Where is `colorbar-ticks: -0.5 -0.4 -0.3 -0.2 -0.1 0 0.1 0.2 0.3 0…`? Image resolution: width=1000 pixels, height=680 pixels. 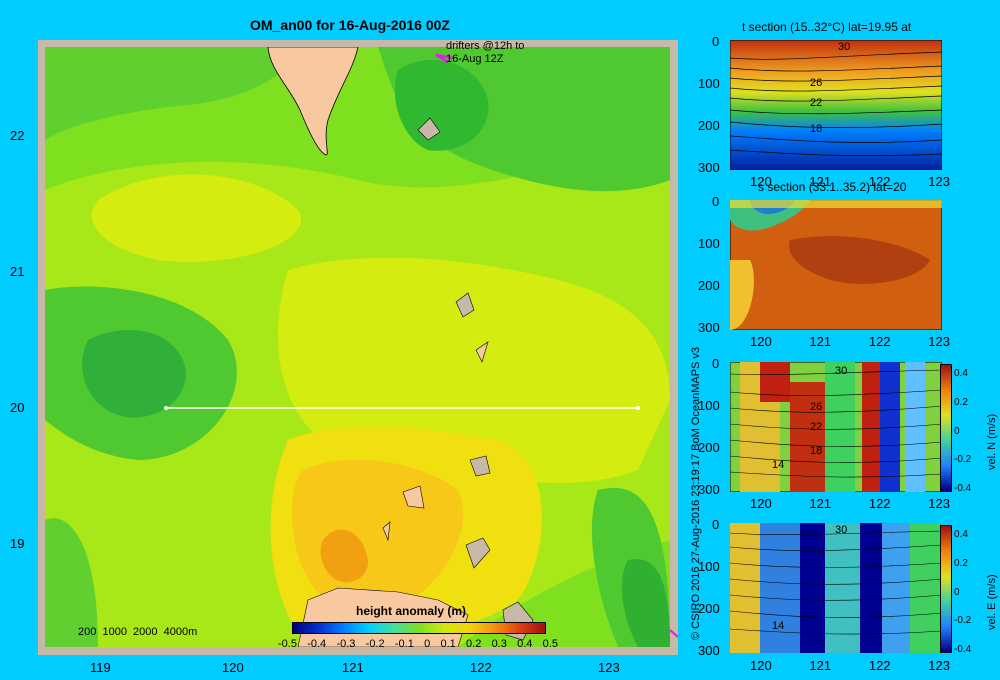 colorbar-ticks: -0.5 -0.4 -0.3 -0.2 -0.1 0 0.1 0.2 0.3 0… is located at coordinates (418, 644).